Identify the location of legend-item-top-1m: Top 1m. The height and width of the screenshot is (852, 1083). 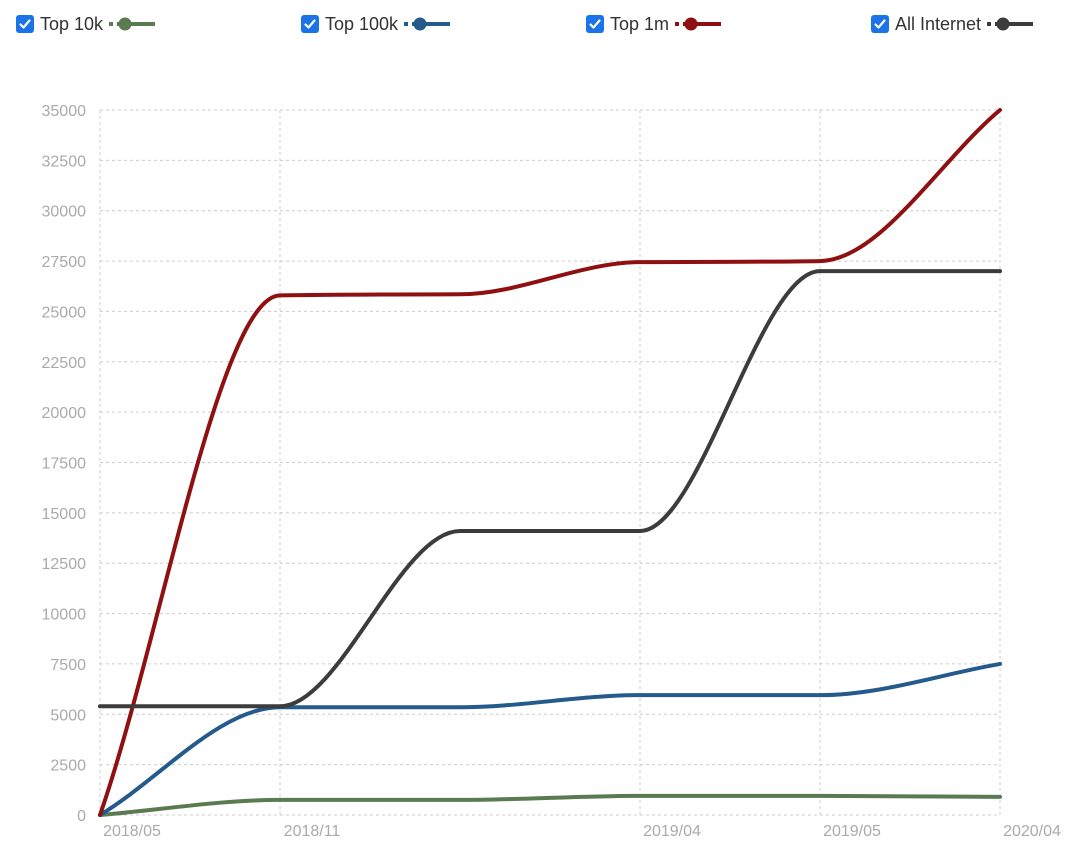
(654, 24).